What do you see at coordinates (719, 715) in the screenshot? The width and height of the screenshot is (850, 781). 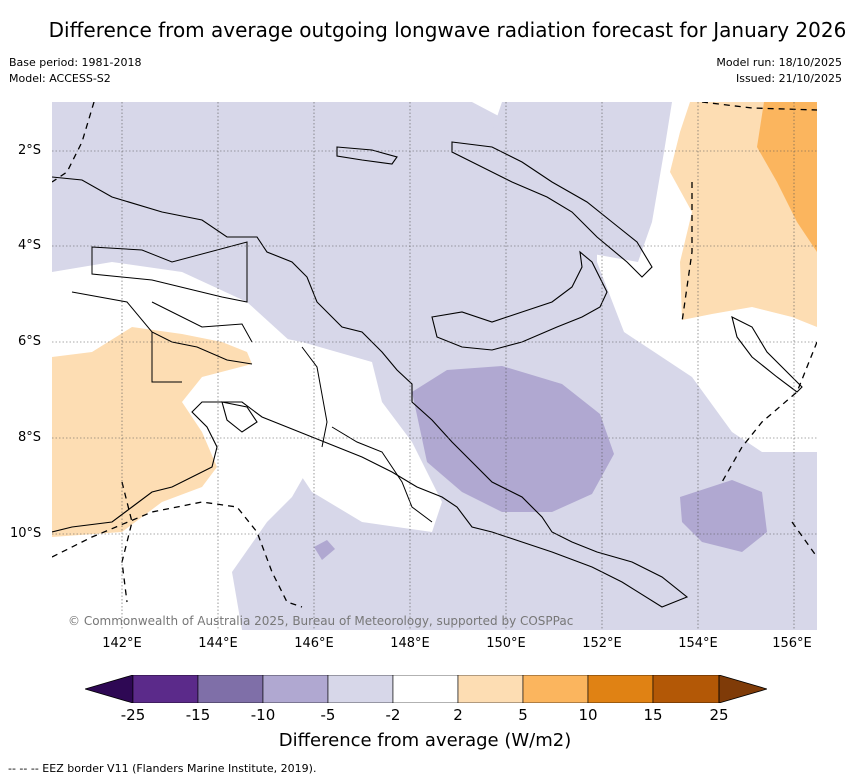 I see `colorbar-tick-label: 25` at bounding box center [719, 715].